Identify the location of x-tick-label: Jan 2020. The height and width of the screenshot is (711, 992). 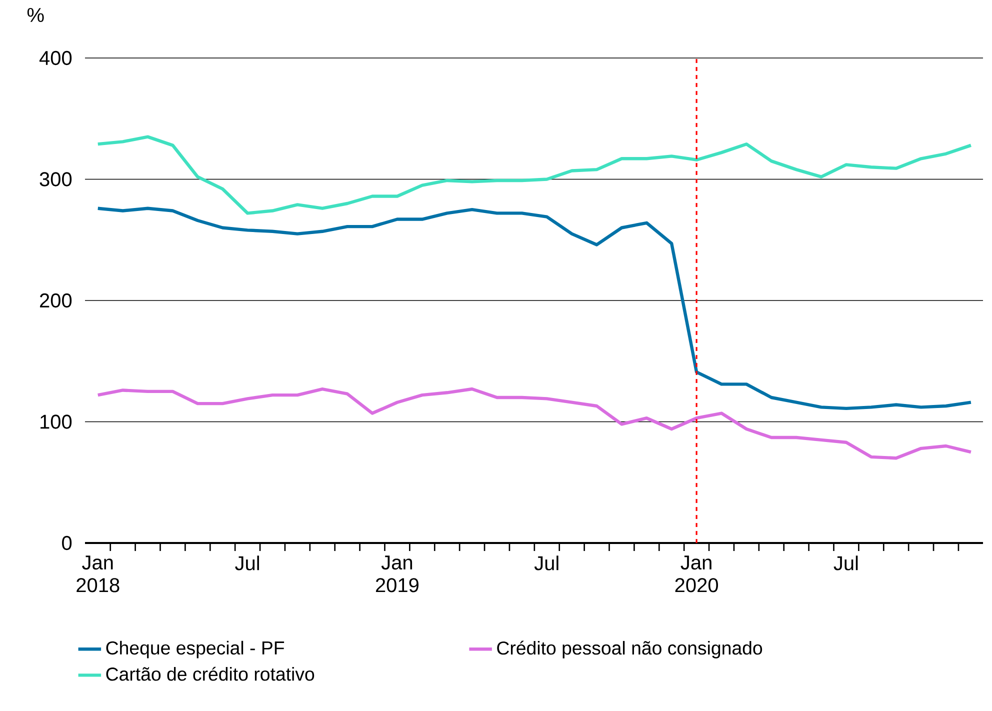
(696, 574).